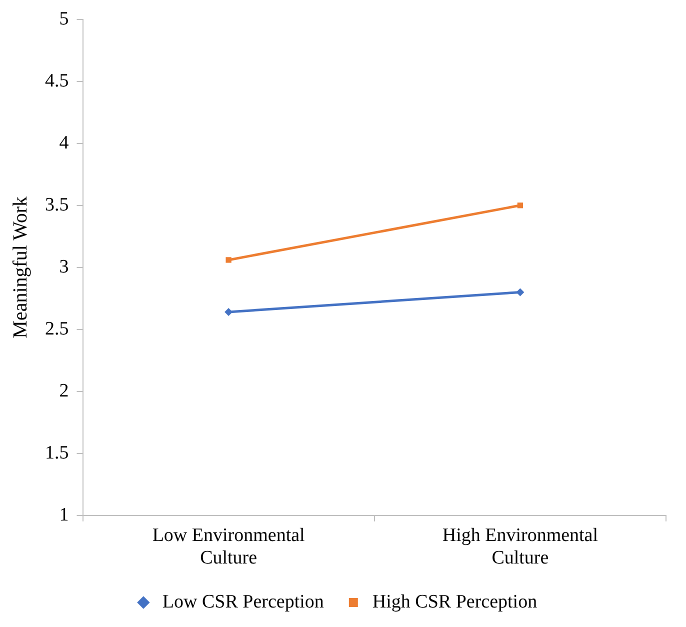  Describe the element at coordinates (243, 601) in the screenshot. I see `legend-label: Low CSR Perception` at that location.